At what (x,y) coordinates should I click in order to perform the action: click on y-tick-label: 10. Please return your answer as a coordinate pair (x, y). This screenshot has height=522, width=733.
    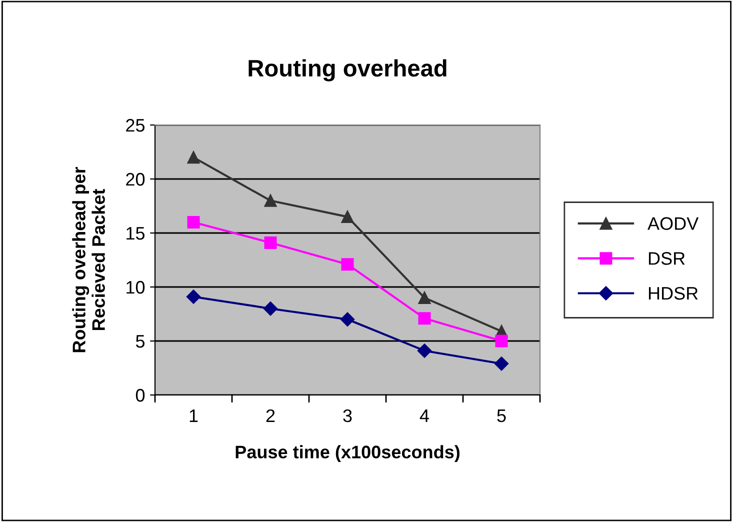
    Looking at the image, I should click on (135, 287).